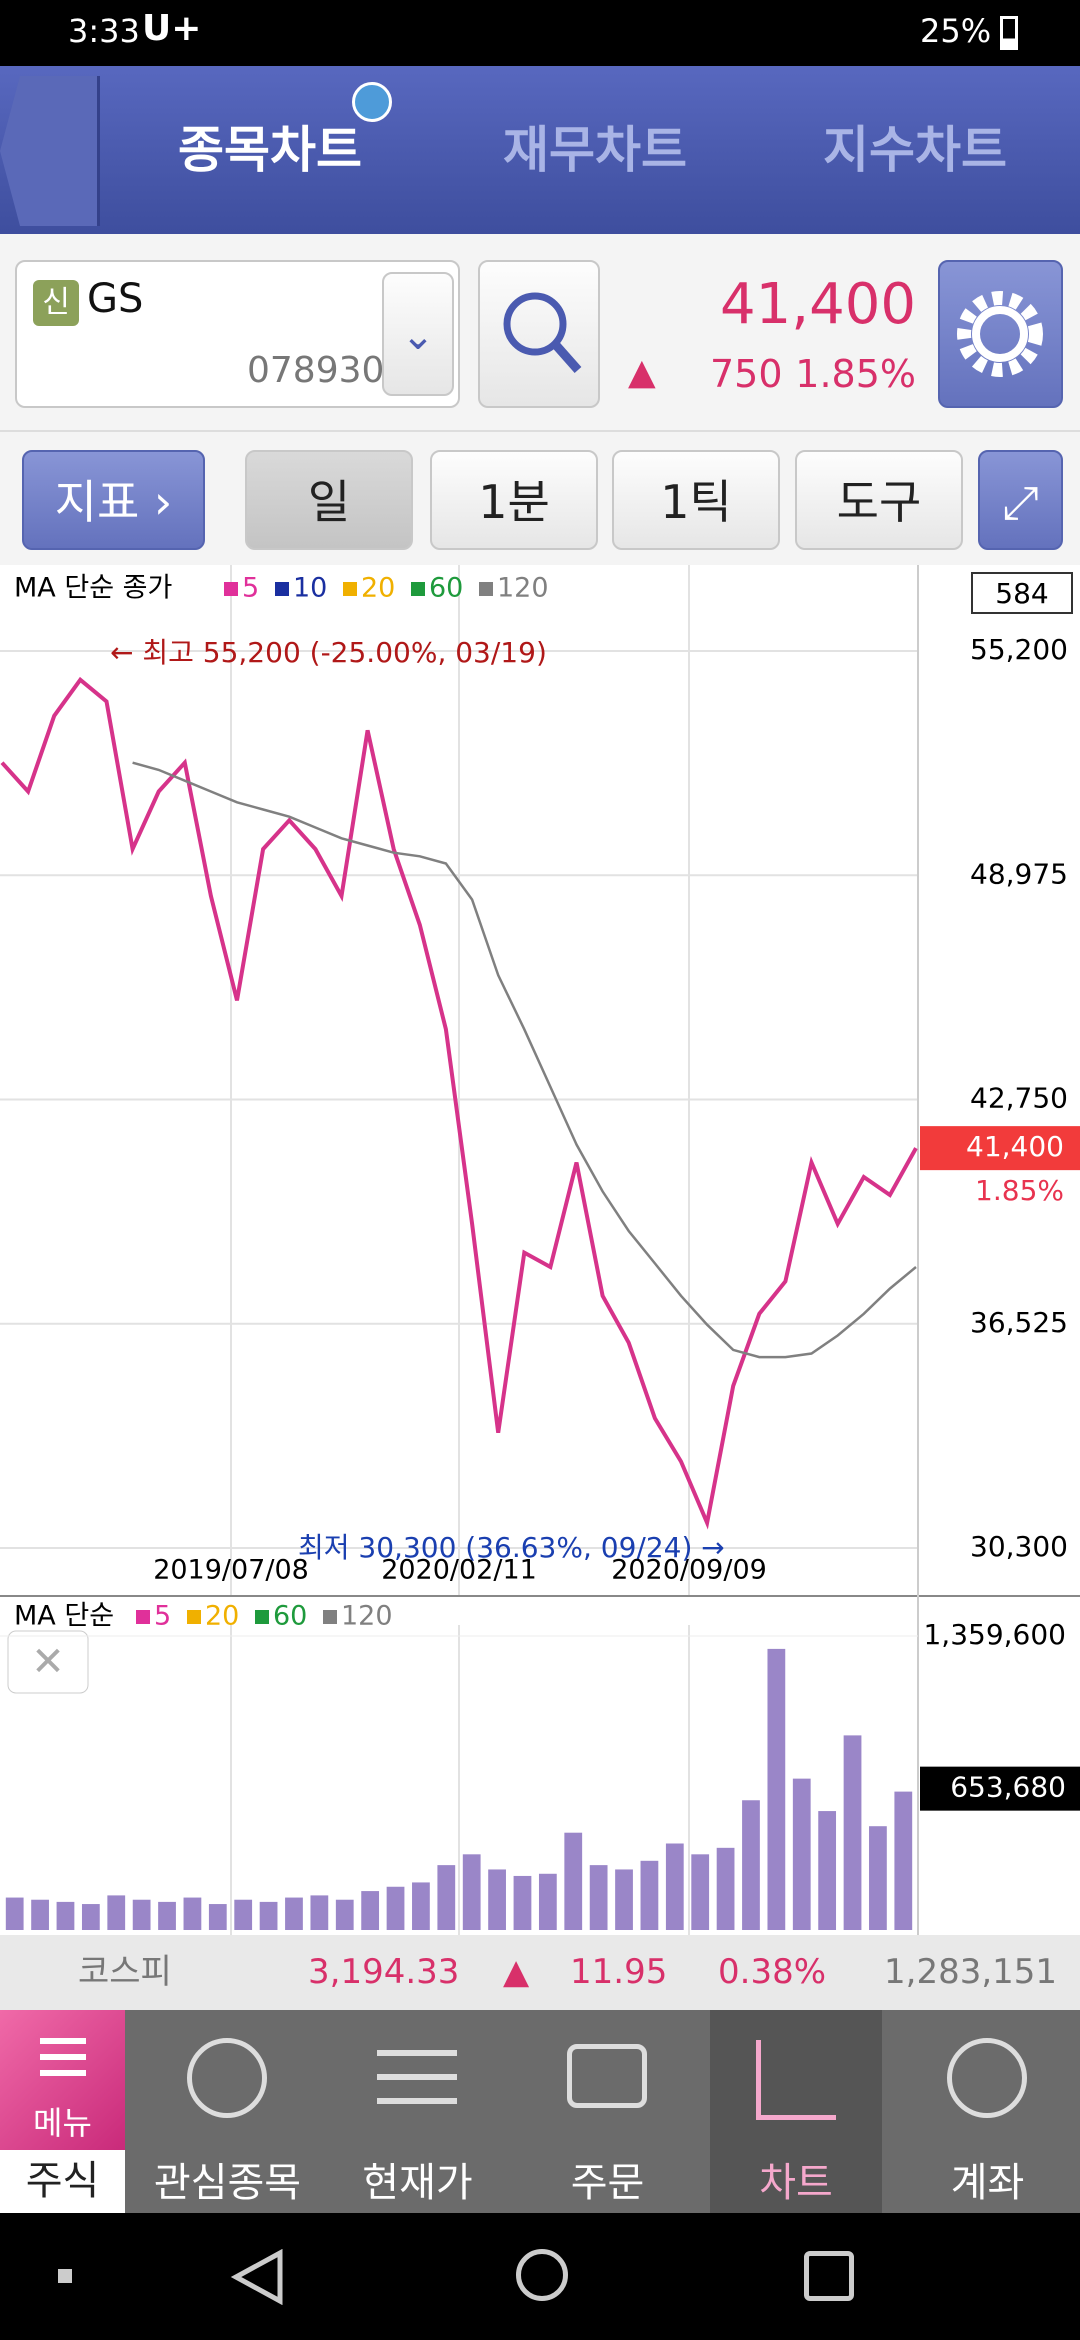  What do you see at coordinates (607, 2183) in the screenshot?
I see `nav-label: 주문` at bounding box center [607, 2183].